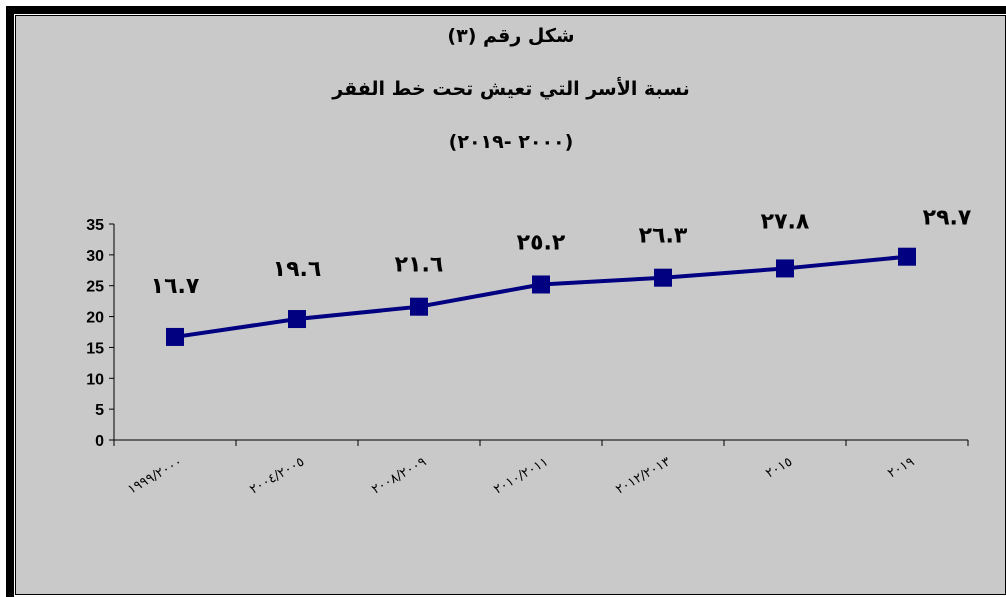 This screenshot has height=597, width=1006. Describe the element at coordinates (95, 379) in the screenshot. I see `y-tick-label: 10` at that location.